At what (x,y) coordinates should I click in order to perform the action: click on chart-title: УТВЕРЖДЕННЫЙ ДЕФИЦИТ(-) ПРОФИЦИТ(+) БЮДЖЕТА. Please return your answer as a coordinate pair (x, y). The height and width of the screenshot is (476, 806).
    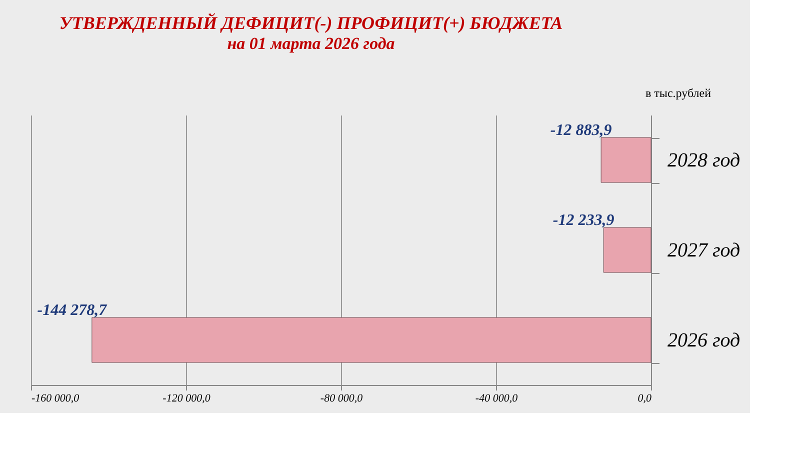
    Looking at the image, I should click on (311, 23).